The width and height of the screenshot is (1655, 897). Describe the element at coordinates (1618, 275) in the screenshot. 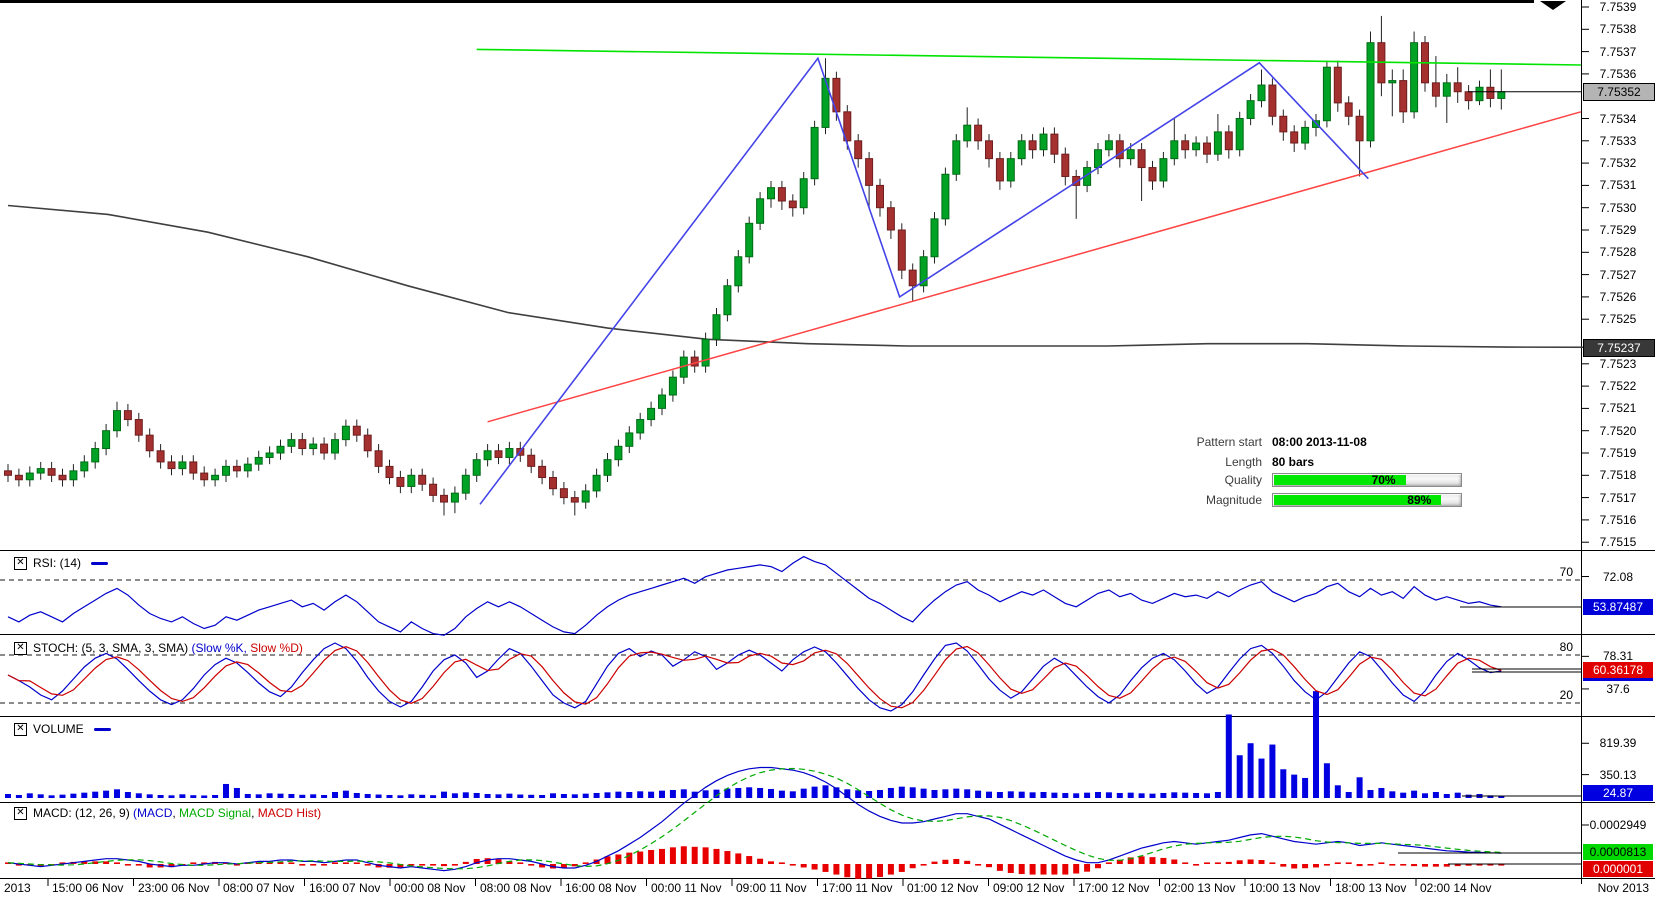

I see `price-axis-tick: 7.7527` at that location.